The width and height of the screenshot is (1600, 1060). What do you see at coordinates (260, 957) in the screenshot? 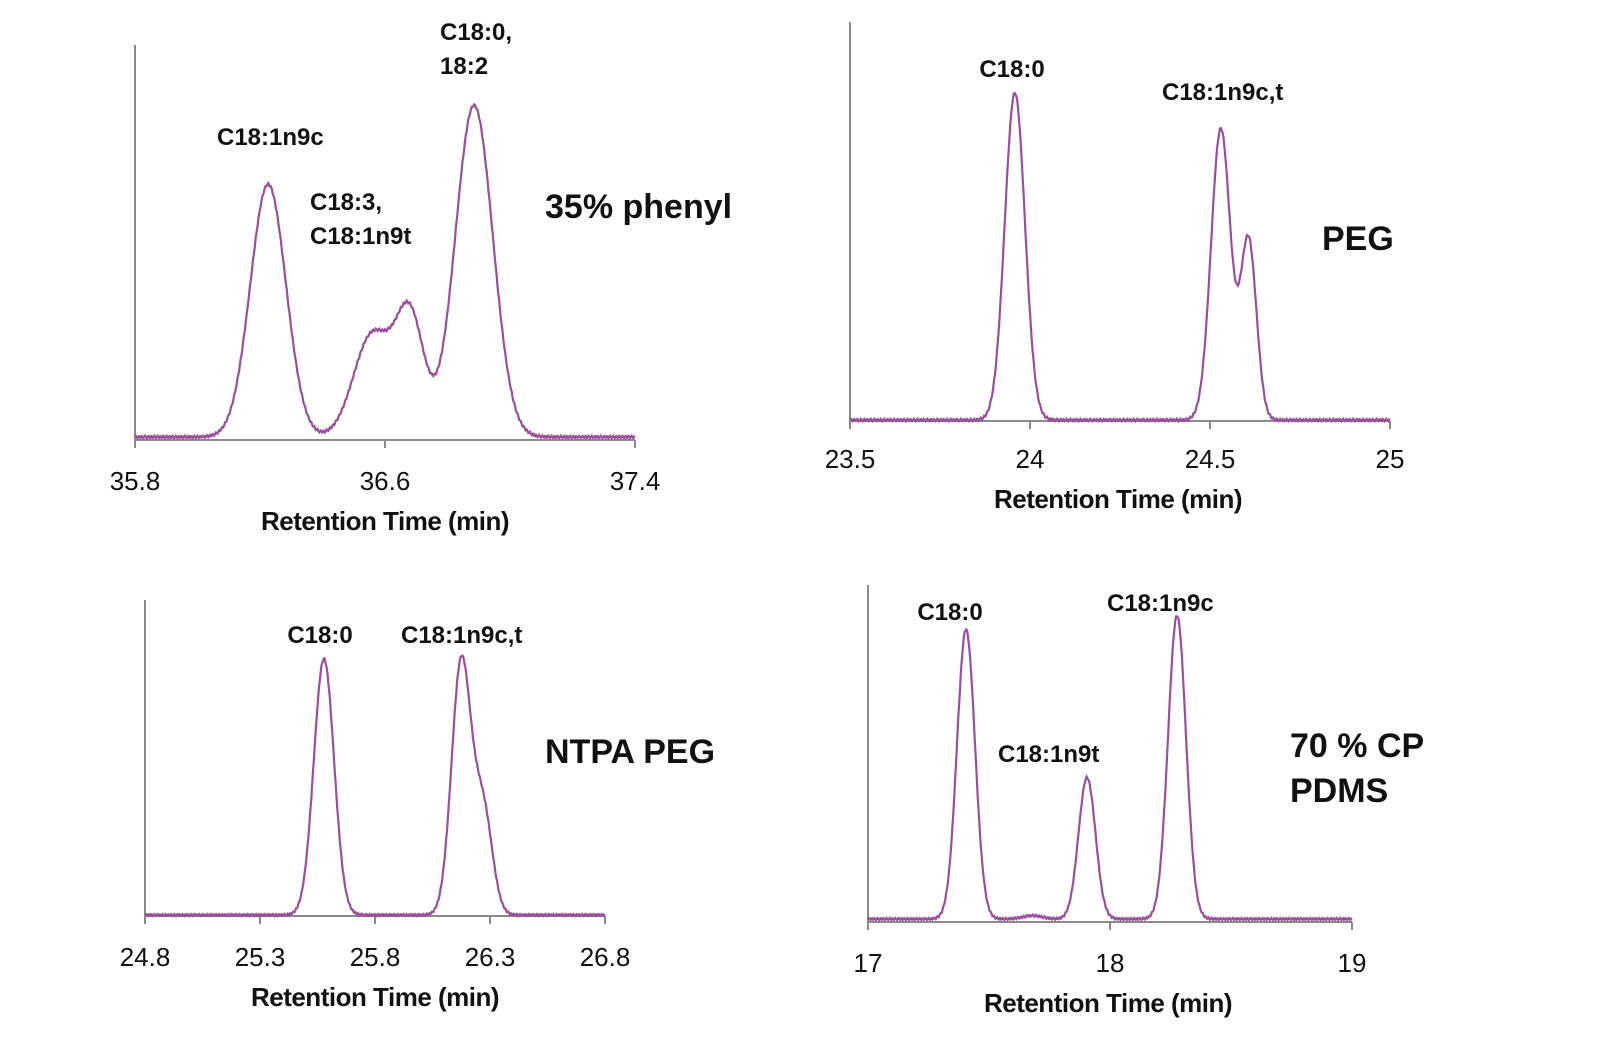
I see `x-tick-label: 25.3` at bounding box center [260, 957].